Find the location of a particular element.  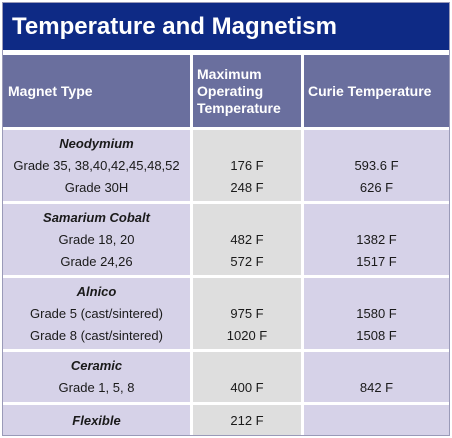

group-name: Samarium Cobalt is located at coordinates (96, 217).